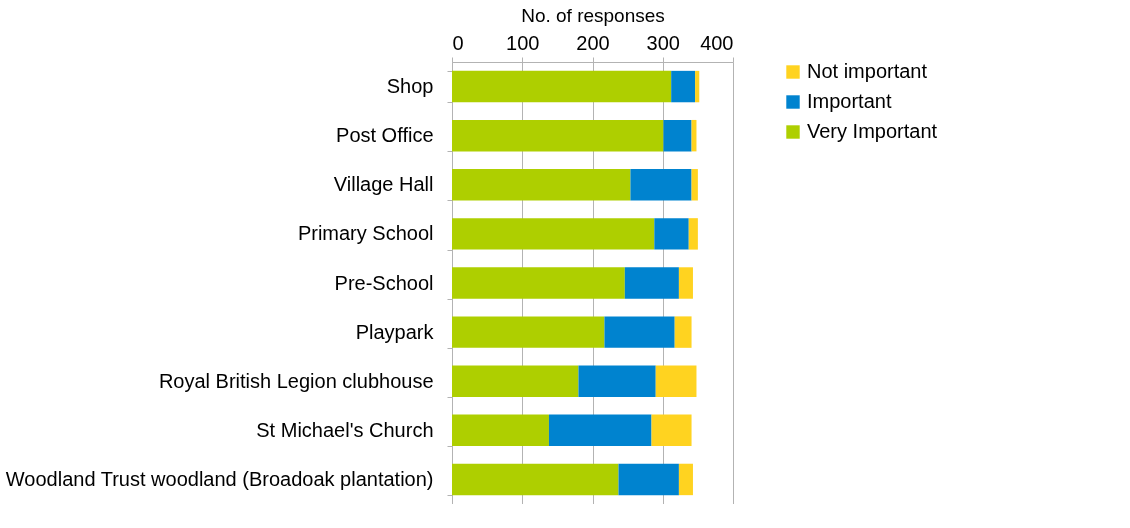 The image size is (1130, 528). Describe the element at coordinates (345, 429) in the screenshot. I see `y-tick-label: St Michael's Church` at that location.